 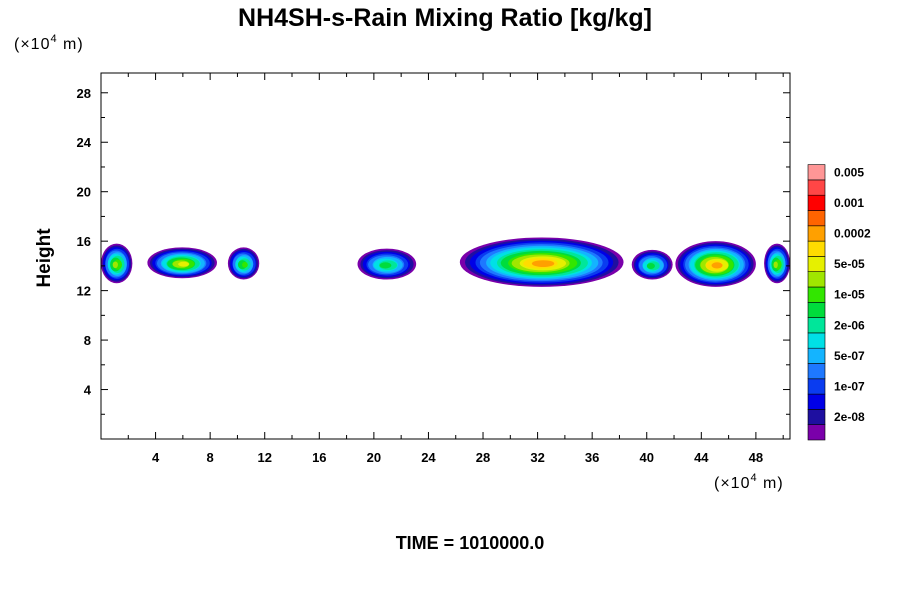 What do you see at coordinates (849, 264) in the screenshot?
I see `colorbar-label: 5e-05` at bounding box center [849, 264].